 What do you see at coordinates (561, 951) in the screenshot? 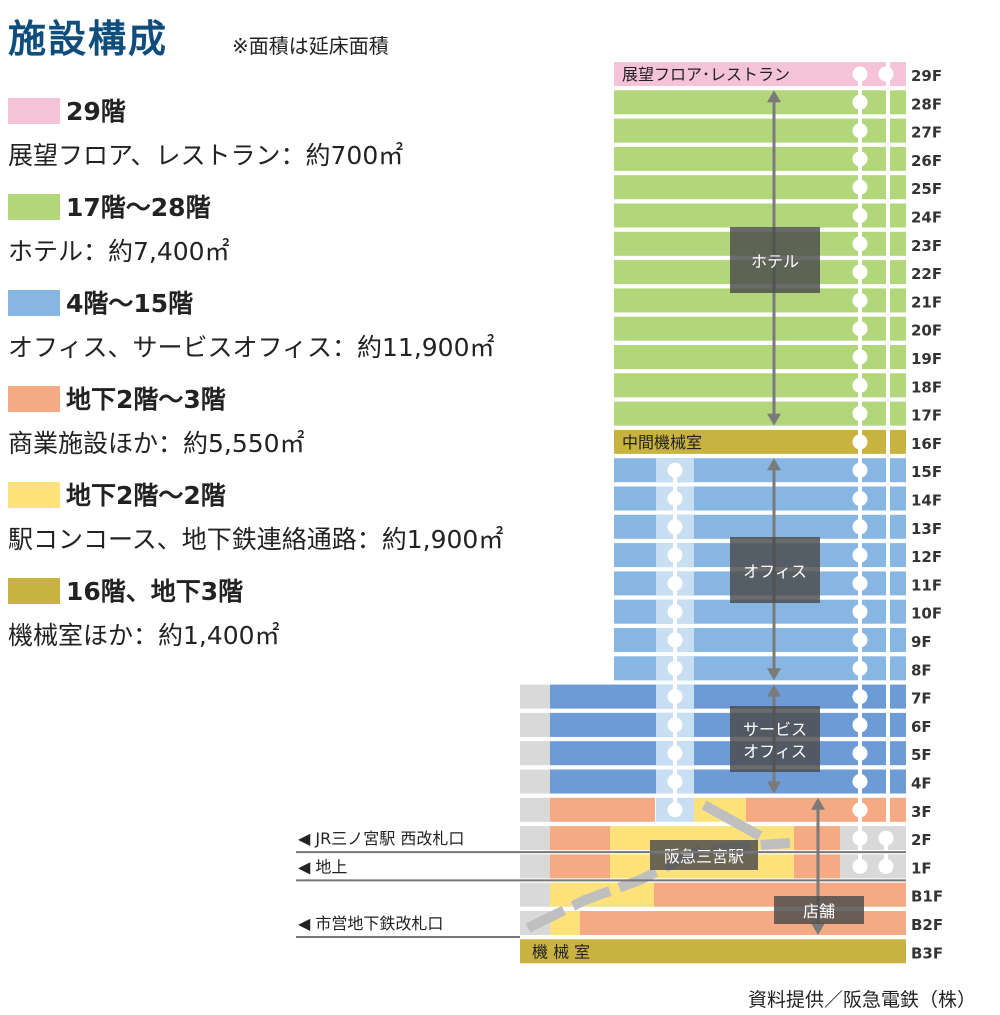
I see `b3-mechanical-room-label: 機 械 室` at bounding box center [561, 951].